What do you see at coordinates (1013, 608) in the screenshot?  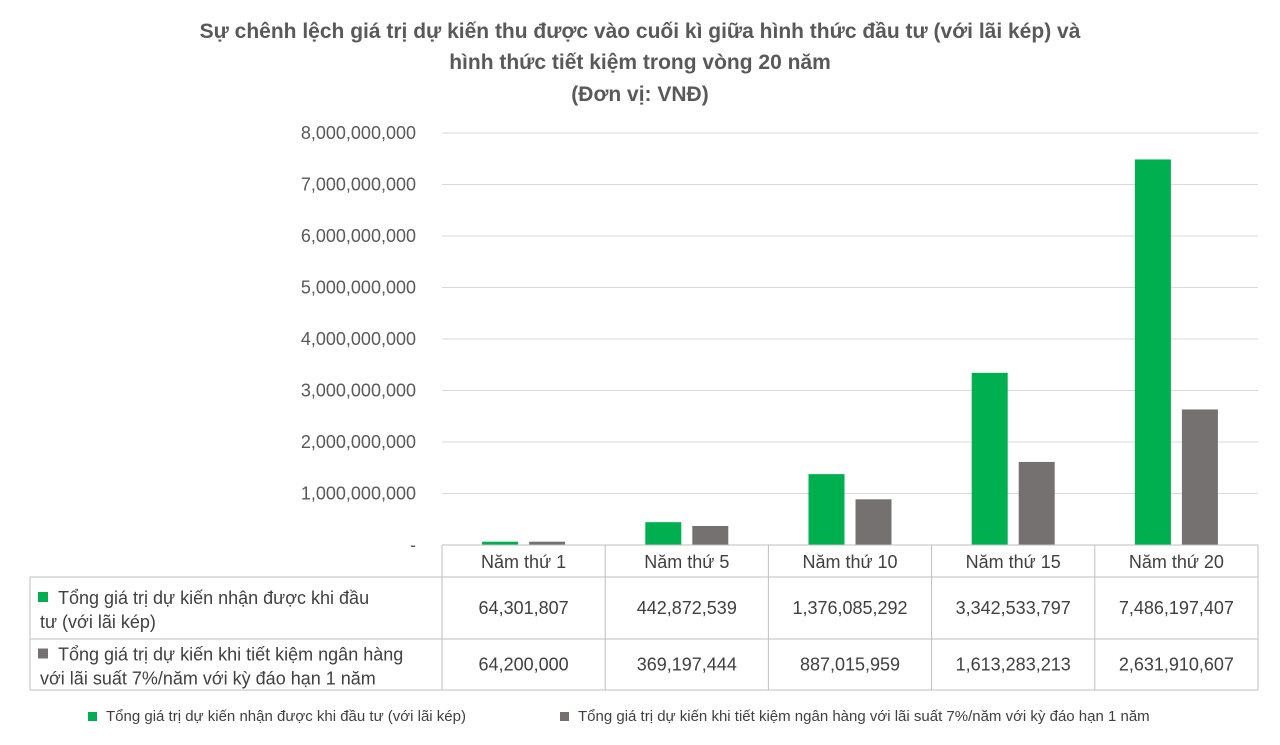 I see `table-cell-value: 3,342,533,797` at bounding box center [1013, 608].